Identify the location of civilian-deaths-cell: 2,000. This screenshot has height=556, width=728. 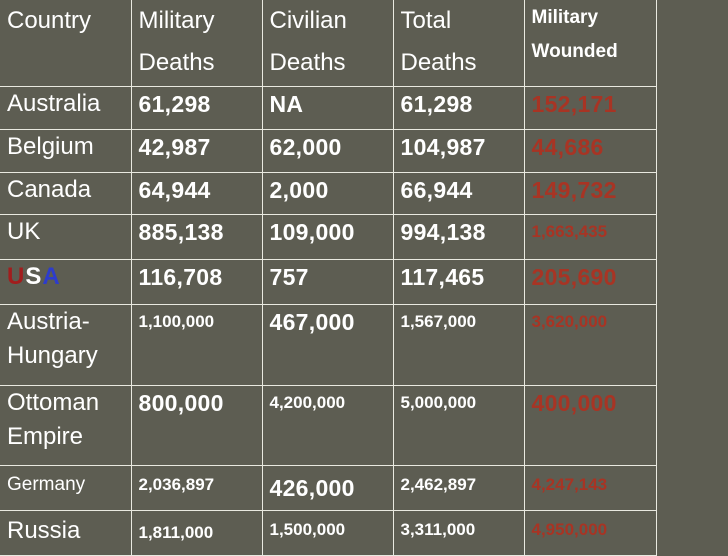
(327, 193).